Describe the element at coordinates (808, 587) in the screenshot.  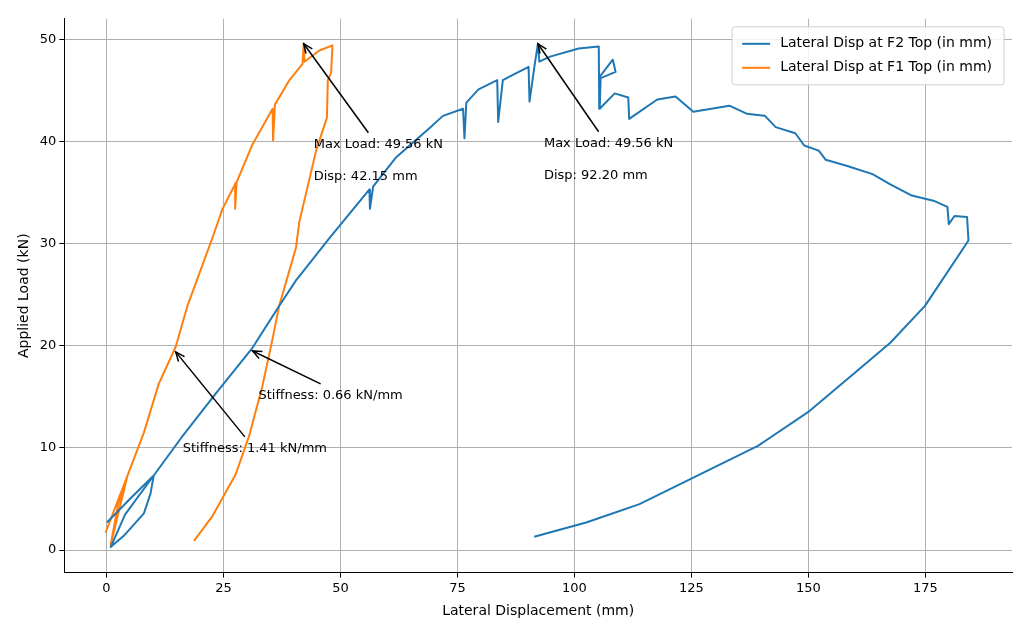
I see `x-tick-label: 150` at that location.